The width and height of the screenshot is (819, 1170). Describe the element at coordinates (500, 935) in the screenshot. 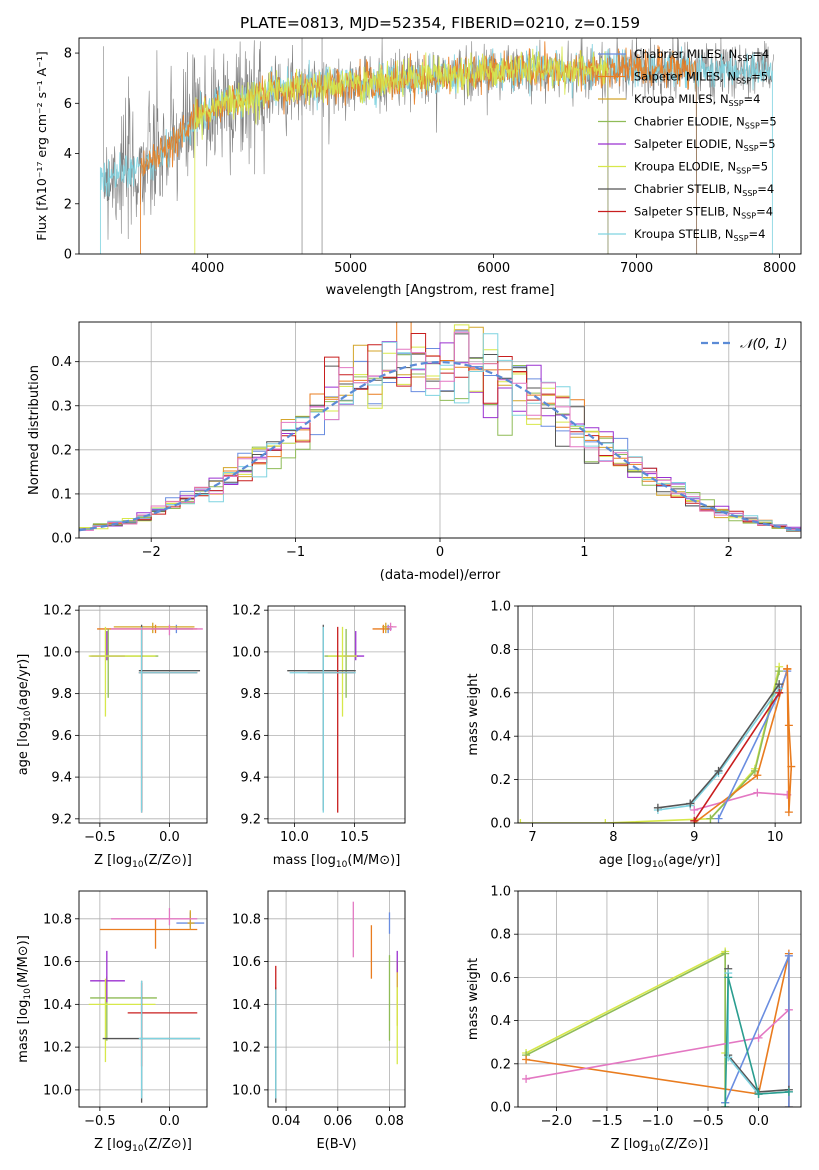

I see `y-tick-label: 0.8` at that location.